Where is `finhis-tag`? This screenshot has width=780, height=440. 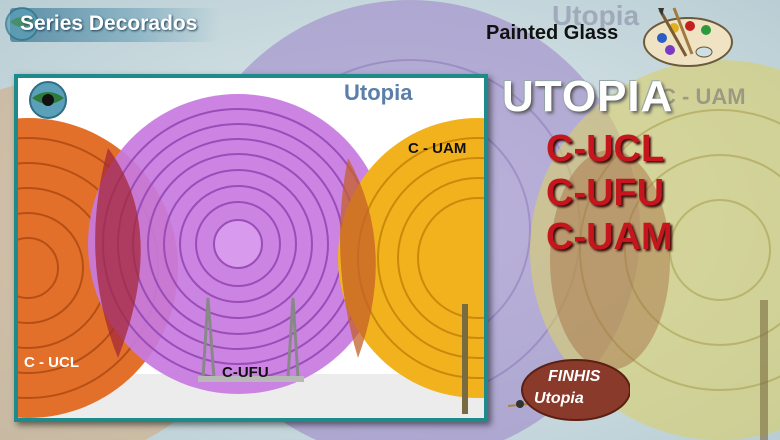
finhis-tag is located at coordinates (568, 391).